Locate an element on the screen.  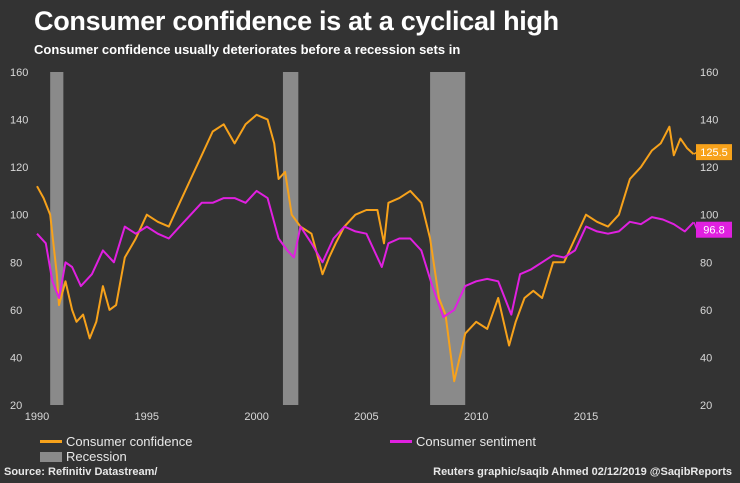
y-tick-right: 80 is located at coordinates (706, 263).